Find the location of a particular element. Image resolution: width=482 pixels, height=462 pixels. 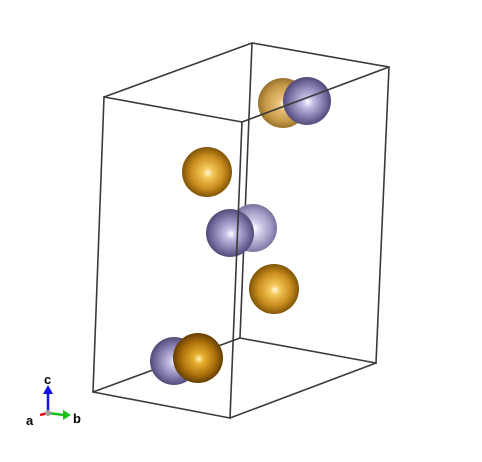

a-axis-label: a is located at coordinates (30, 420).